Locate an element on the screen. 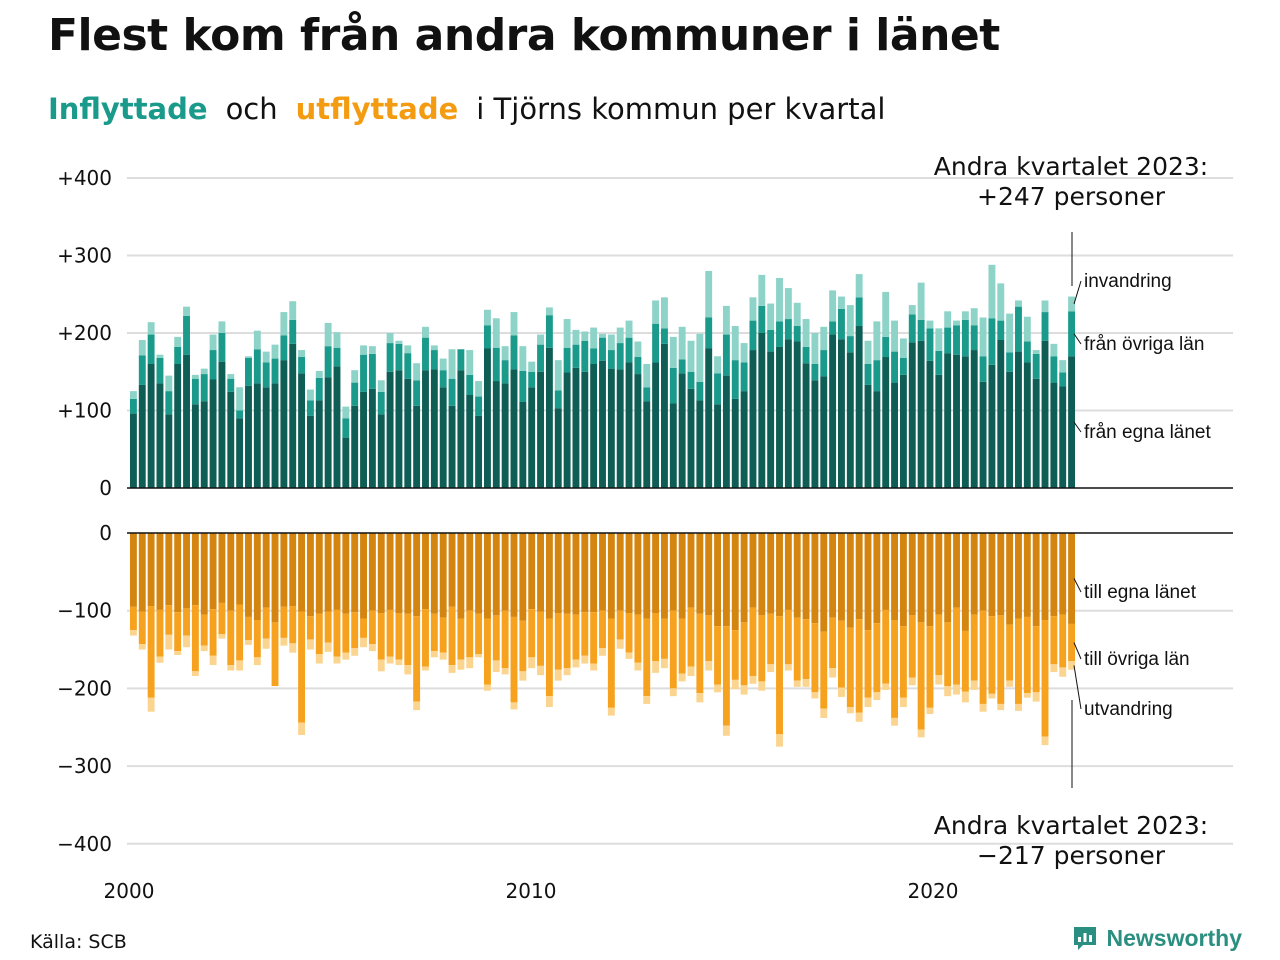 This screenshot has width=1280, height=960. series-label-out: utvandring is located at coordinates (1128, 709).